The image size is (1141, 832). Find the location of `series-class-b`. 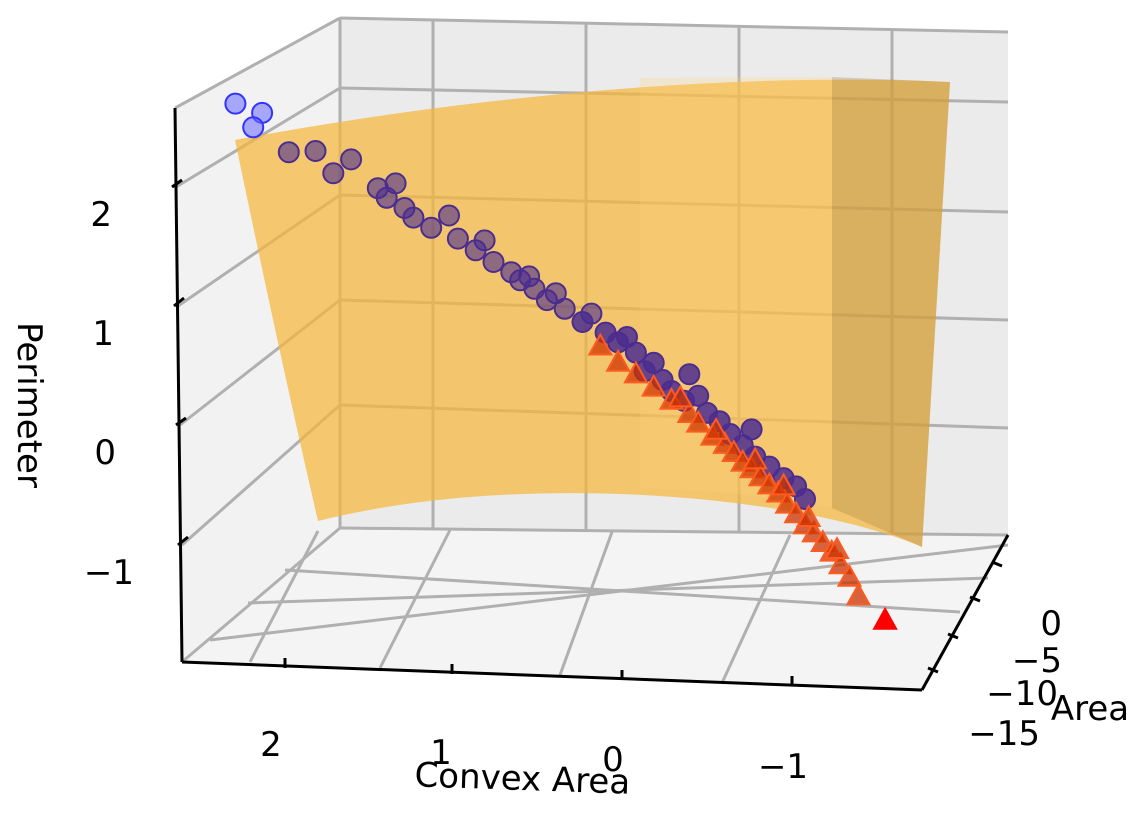

series-class-b is located at coordinates (742, 481).